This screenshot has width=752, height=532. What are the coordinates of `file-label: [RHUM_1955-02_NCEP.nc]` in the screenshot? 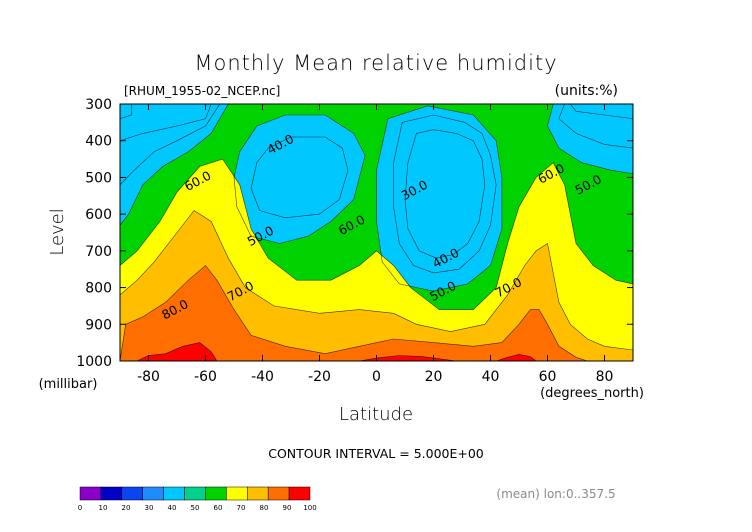 It's located at (202, 91).